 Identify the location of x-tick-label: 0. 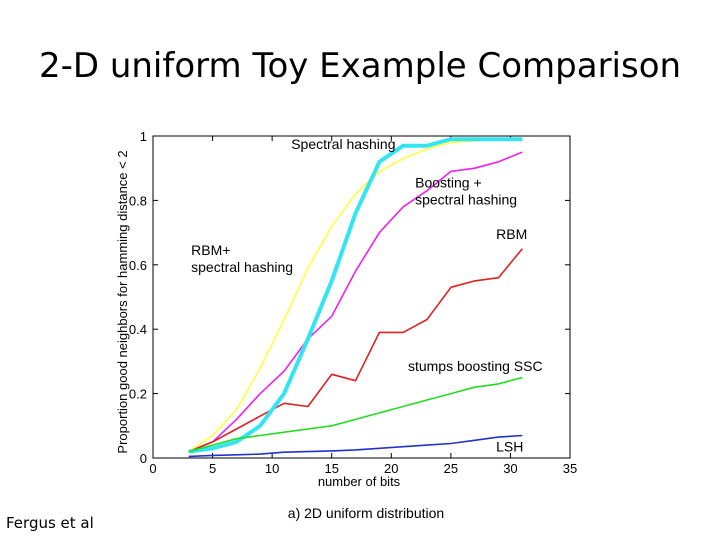
(152, 468).